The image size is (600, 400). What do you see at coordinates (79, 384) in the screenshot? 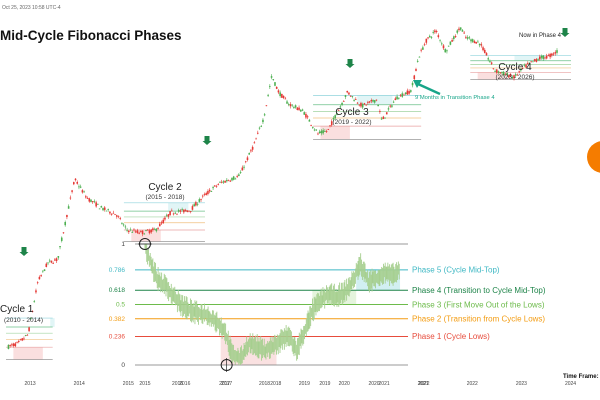
I see `x-tick-label: 2014` at bounding box center [79, 384].